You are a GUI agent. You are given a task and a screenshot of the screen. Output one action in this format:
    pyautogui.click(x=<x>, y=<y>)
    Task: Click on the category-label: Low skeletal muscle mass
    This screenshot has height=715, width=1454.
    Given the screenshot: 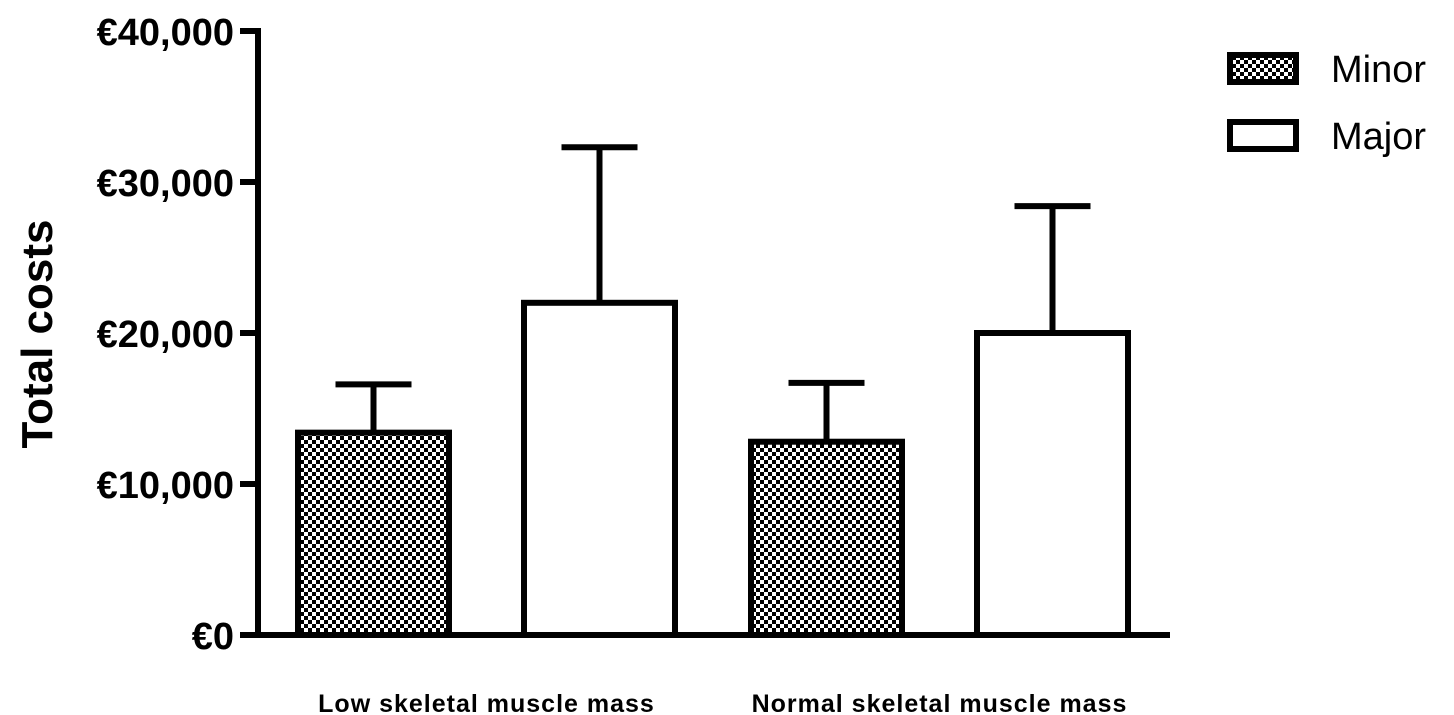 What is the action you would take?
    pyautogui.click(x=486, y=702)
    